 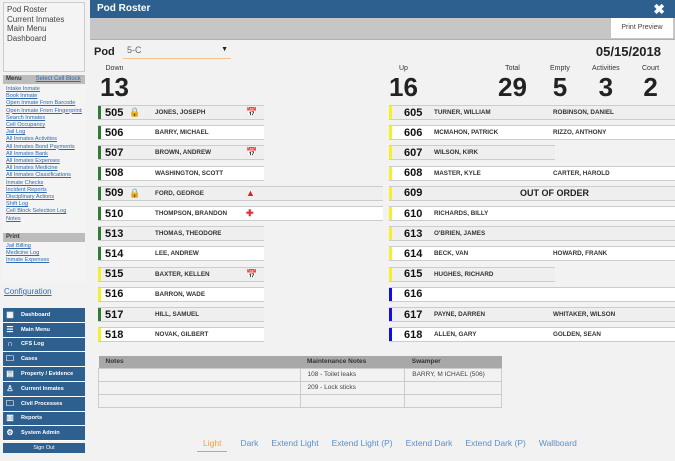 I want to click on cell-row: 605 TURNER, WILLIAM ROBINSON, DANIEL, so click(x=532, y=112).